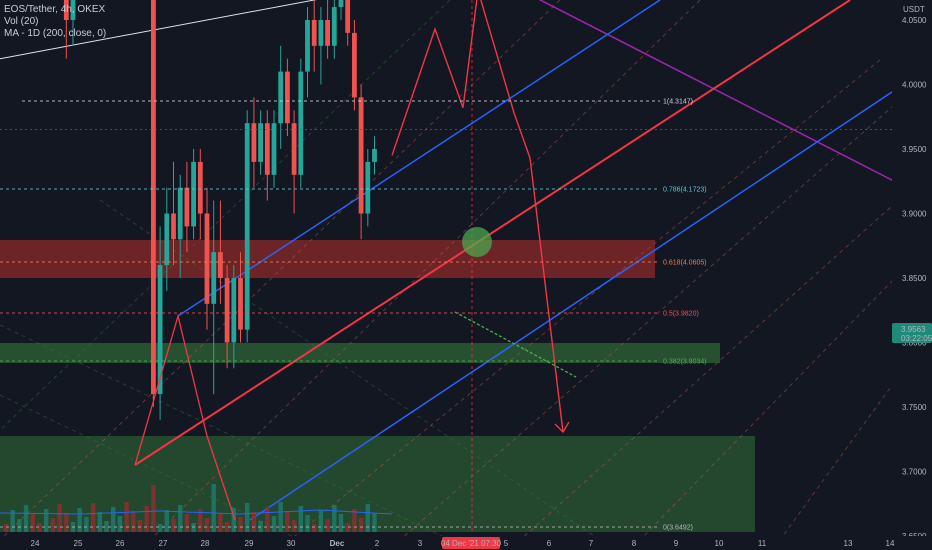 This screenshot has width=932, height=550. I want to click on time-tick-label: 30, so click(291, 543).